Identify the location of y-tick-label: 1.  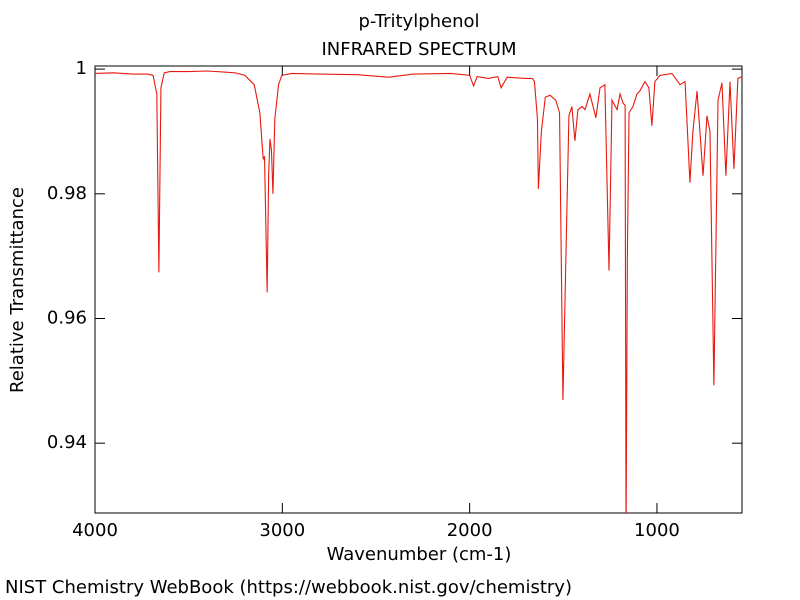
(81, 68).